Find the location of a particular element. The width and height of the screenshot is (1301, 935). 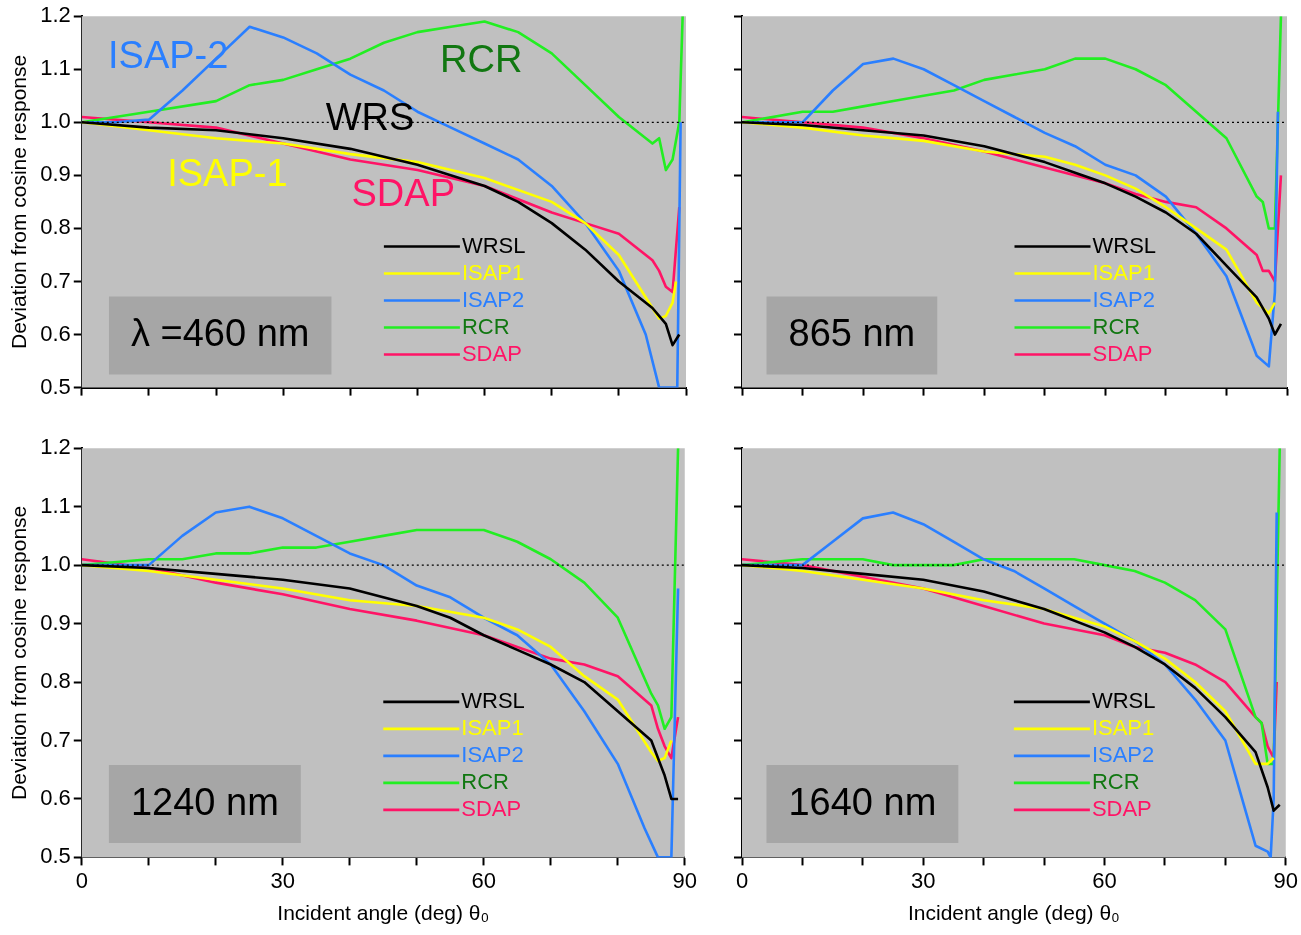

annotation: 1240 nm is located at coordinates (204, 801).